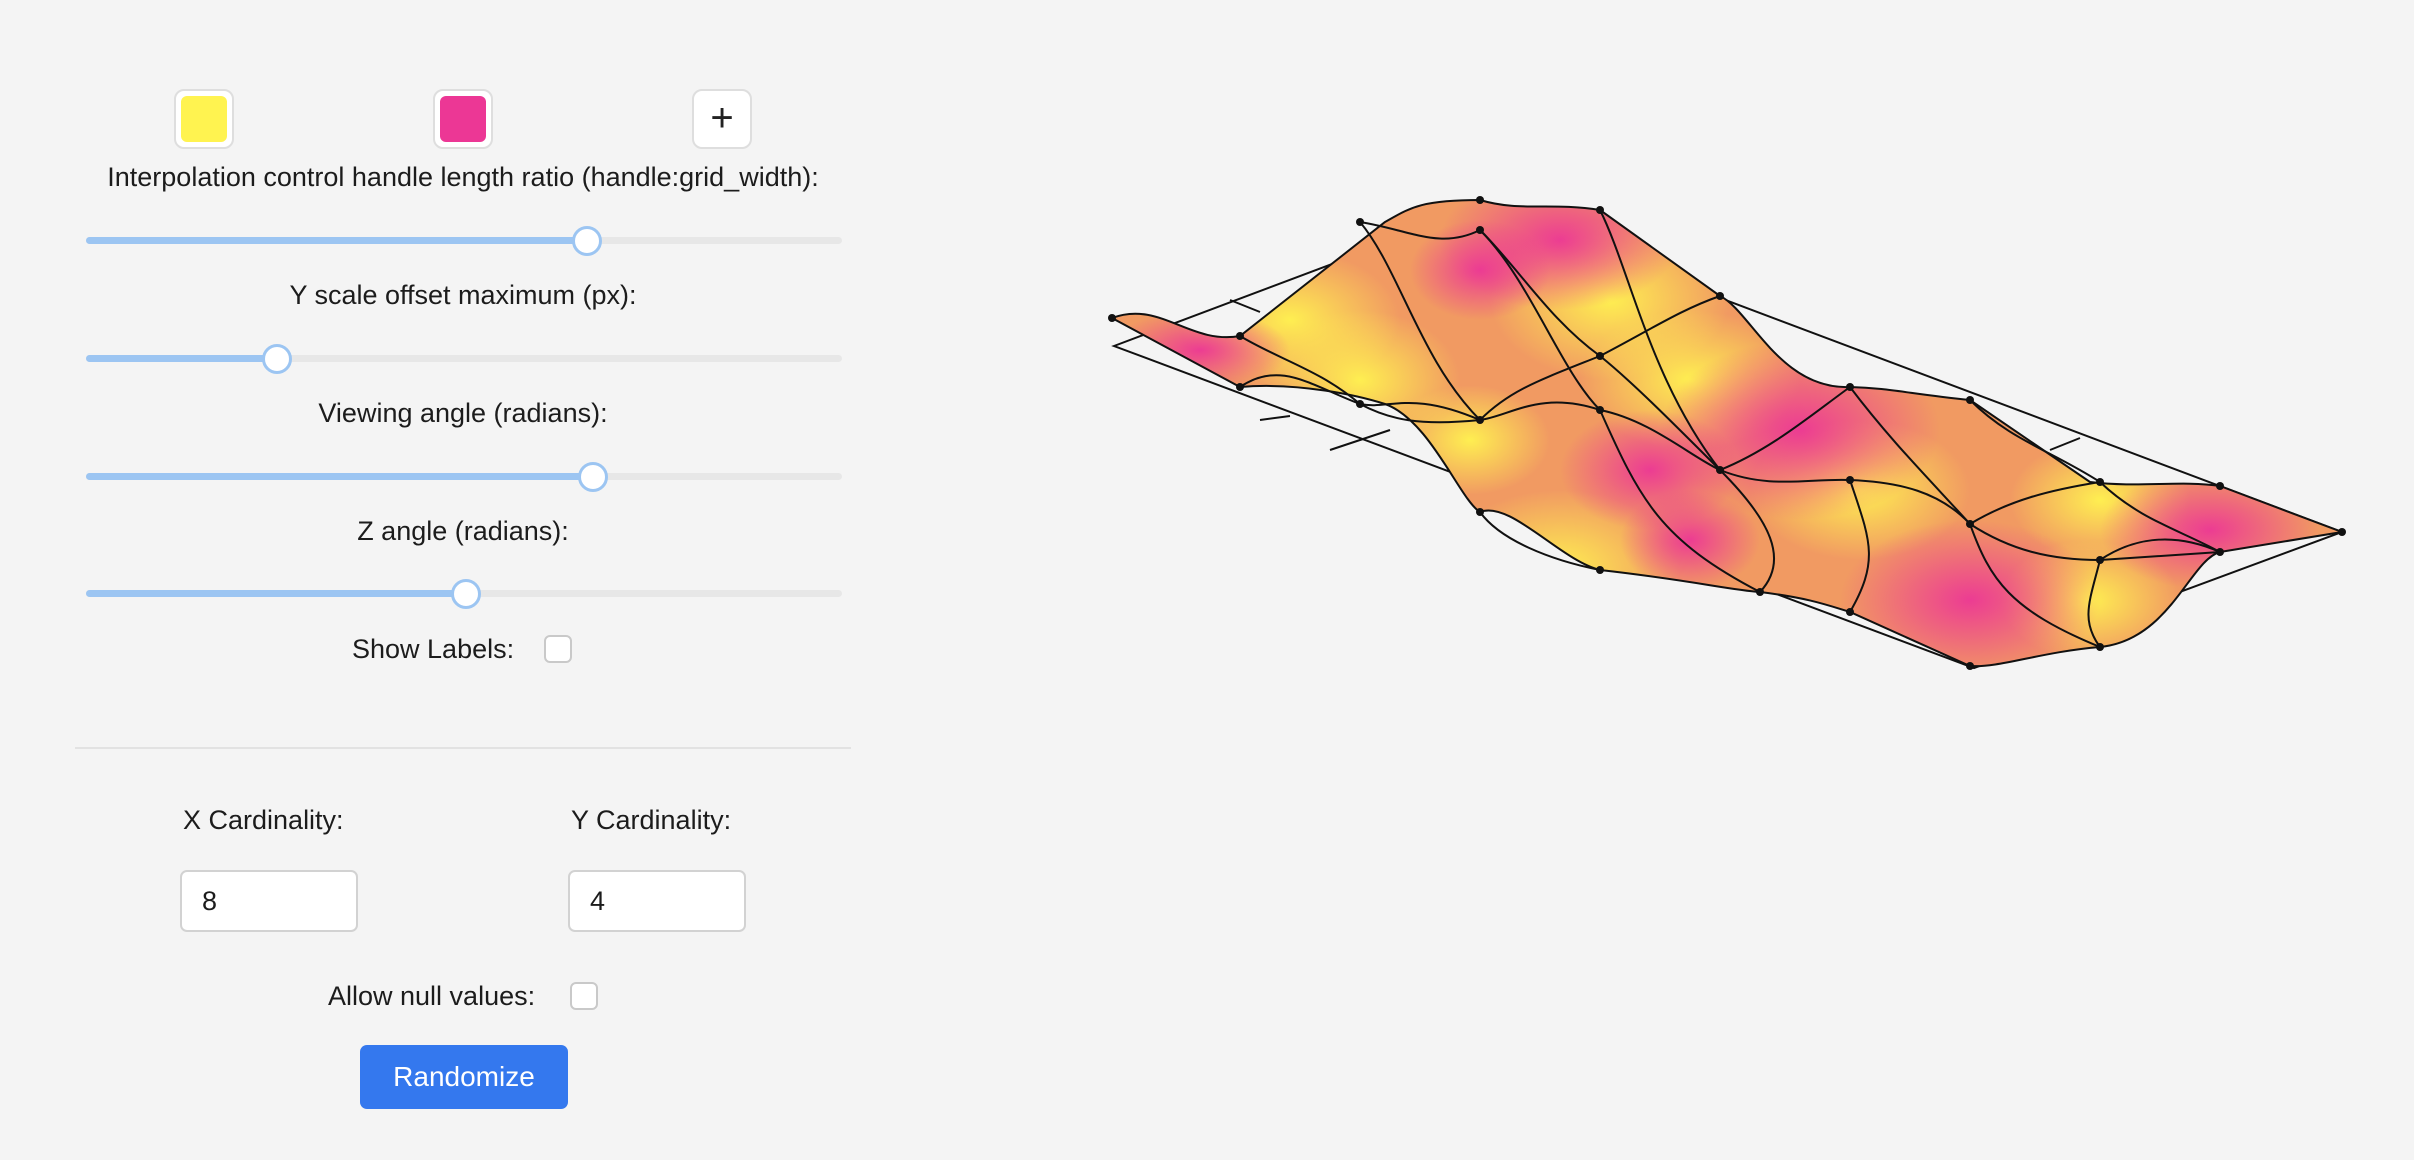 This screenshot has width=2414, height=1160. I want to click on show-labels-checkbox, so click(558, 649).